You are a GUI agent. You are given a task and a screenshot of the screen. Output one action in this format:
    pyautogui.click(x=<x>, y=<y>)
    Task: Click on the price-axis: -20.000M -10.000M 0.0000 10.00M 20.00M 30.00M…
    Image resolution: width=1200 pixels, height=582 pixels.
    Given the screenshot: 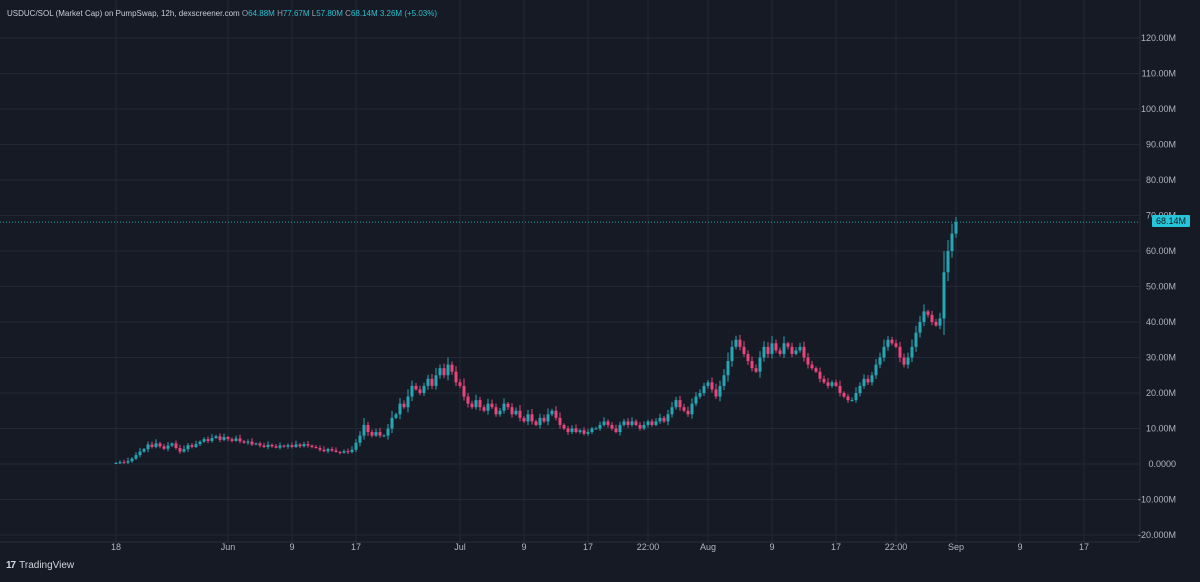 What is the action you would take?
    pyautogui.click(x=1157, y=286)
    